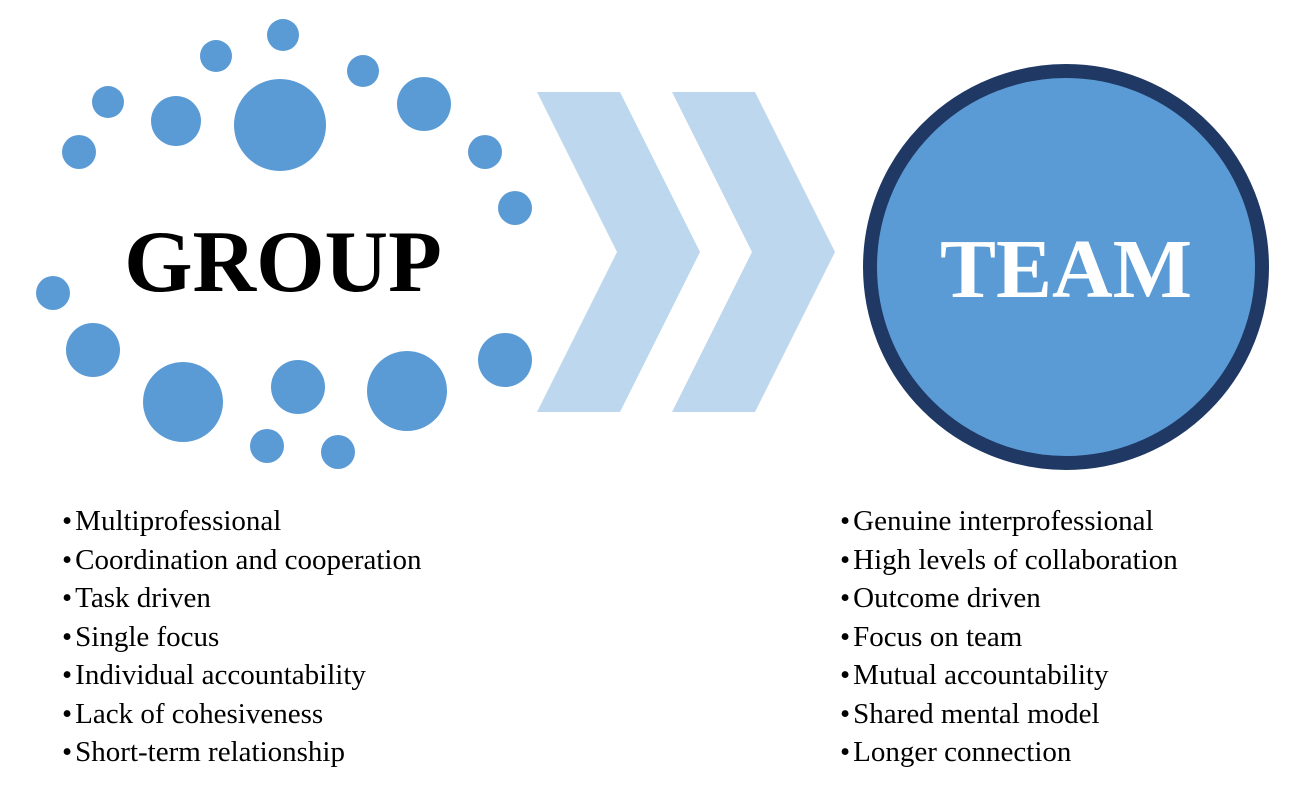  What do you see at coordinates (241, 521) in the screenshot?
I see `list-item: Multiprofessional` at bounding box center [241, 521].